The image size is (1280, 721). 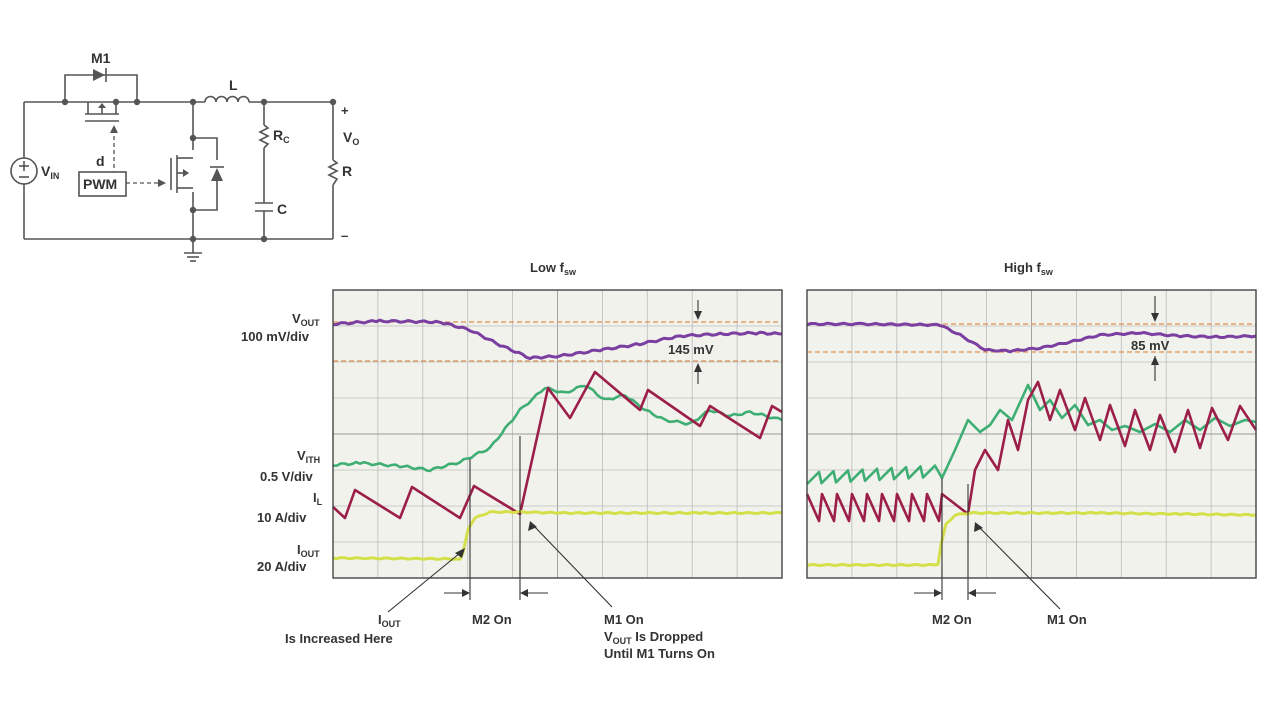 What do you see at coordinates (282, 209) in the screenshot?
I see `c-label: C` at bounding box center [282, 209].